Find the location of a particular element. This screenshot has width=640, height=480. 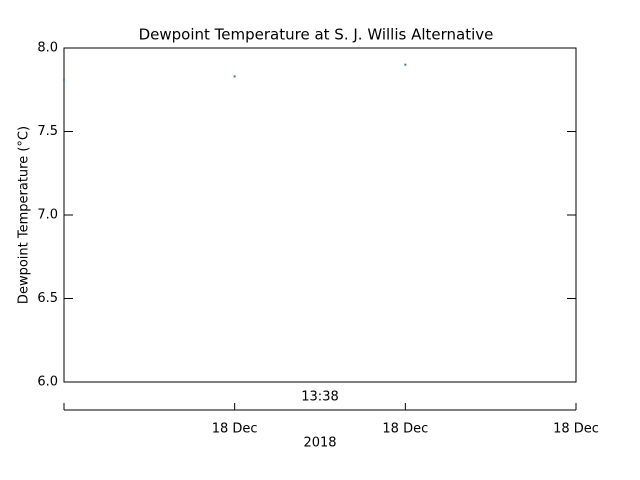

y-tick-label: 6.5 is located at coordinates (47, 298).